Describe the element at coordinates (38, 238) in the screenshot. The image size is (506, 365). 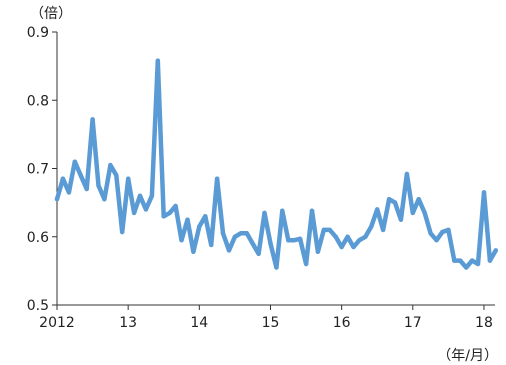
I see `y-tick-label: 0.6` at that location.